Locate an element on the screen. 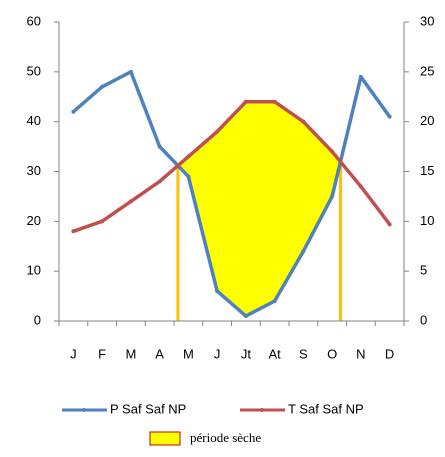 Image resolution: width=445 pixels, height=457 pixels. legend-swatch is located at coordinates (165, 438).